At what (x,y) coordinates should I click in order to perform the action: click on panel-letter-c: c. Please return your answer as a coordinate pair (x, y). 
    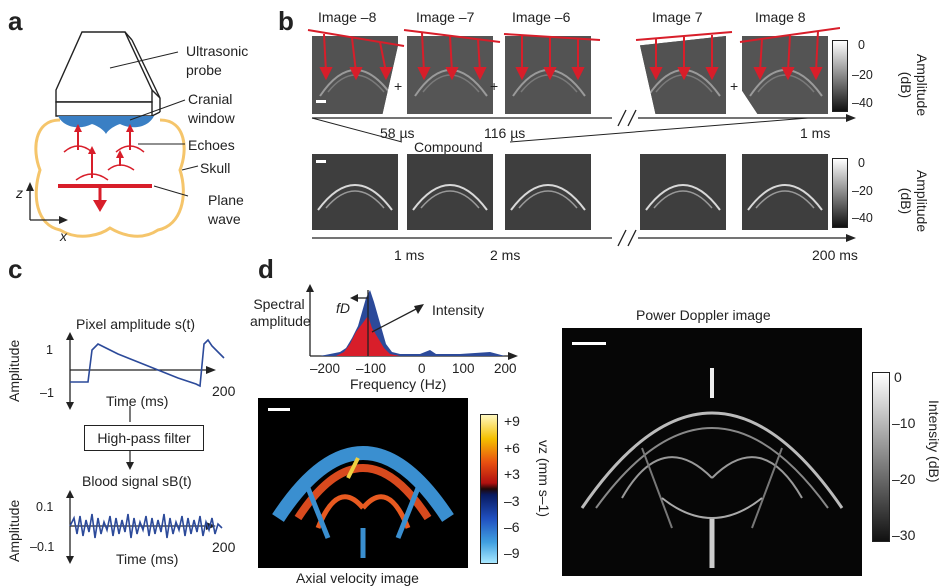
    Looking at the image, I should click on (15, 269).